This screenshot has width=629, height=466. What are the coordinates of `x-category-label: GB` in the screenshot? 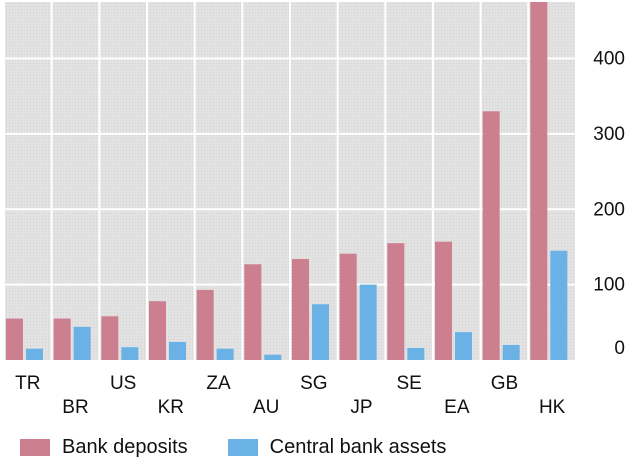 It's located at (504, 383).